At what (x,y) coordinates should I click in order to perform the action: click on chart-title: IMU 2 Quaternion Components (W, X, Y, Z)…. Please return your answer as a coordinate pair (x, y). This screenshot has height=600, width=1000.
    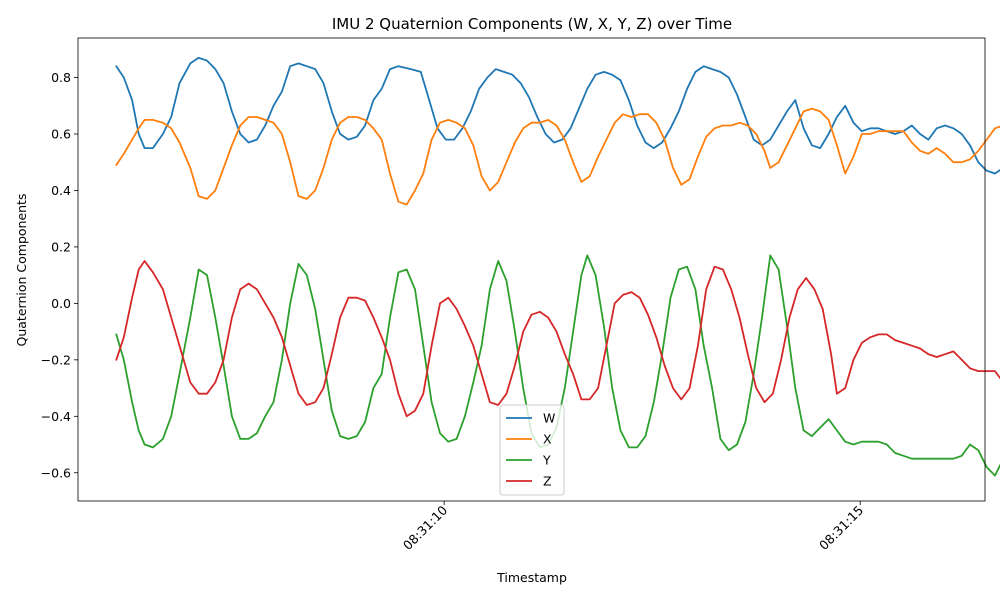
    Looking at the image, I should click on (532, 24).